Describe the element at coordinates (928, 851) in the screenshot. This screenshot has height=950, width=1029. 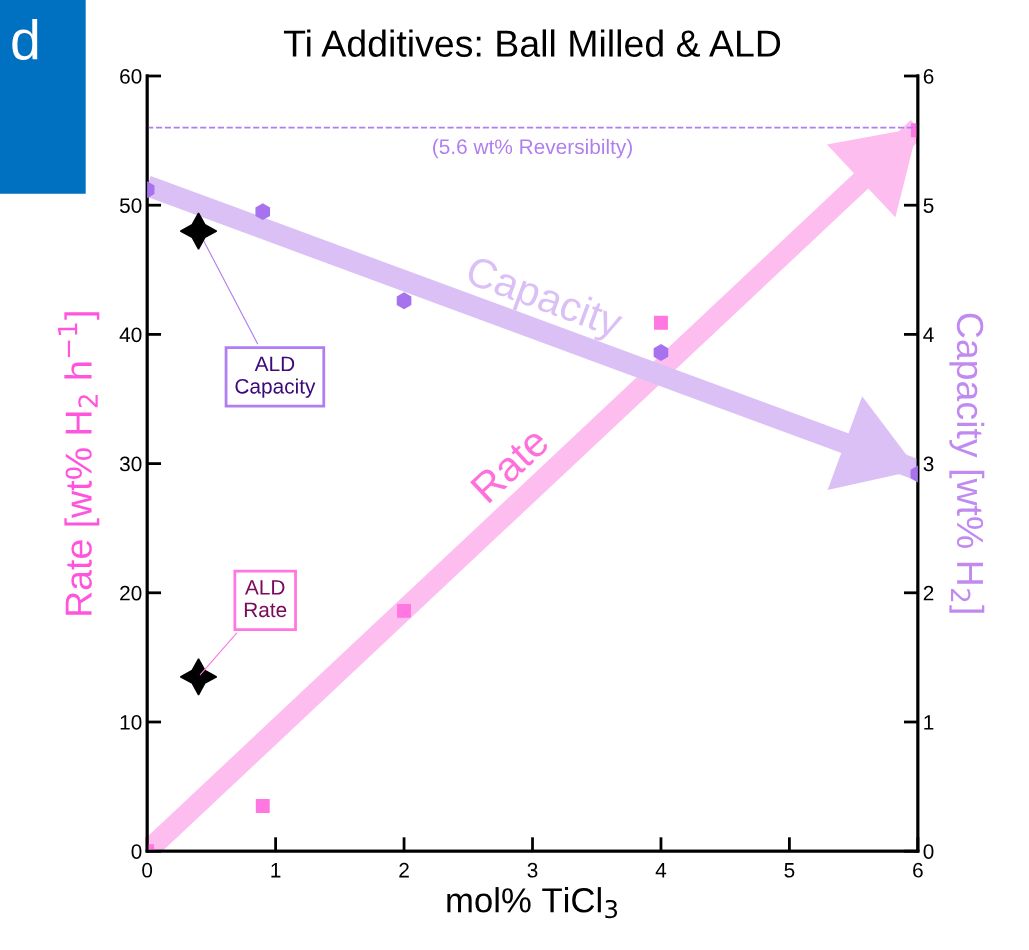
I see `y2-tick-label: 0` at that location.